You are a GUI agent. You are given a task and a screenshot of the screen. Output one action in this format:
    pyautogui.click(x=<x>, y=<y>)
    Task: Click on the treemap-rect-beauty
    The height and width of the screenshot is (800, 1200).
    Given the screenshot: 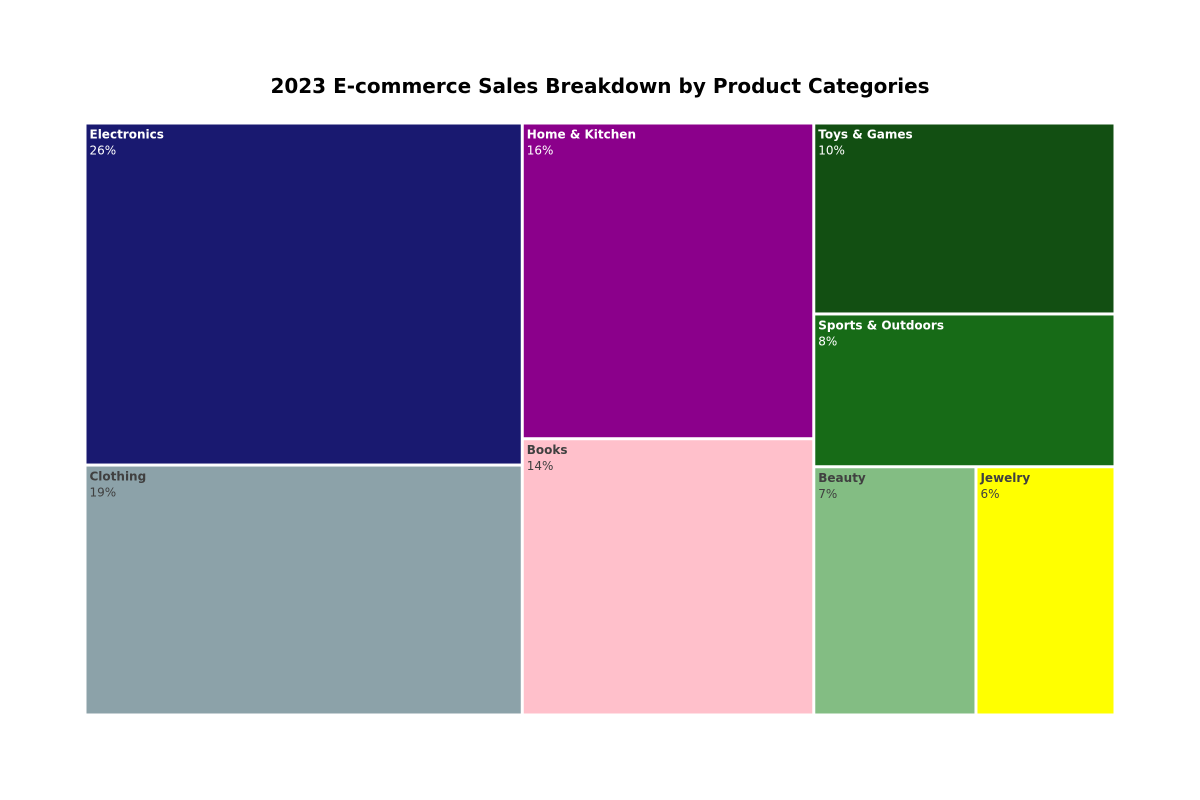 What is the action you would take?
    pyautogui.click(x=895, y=591)
    